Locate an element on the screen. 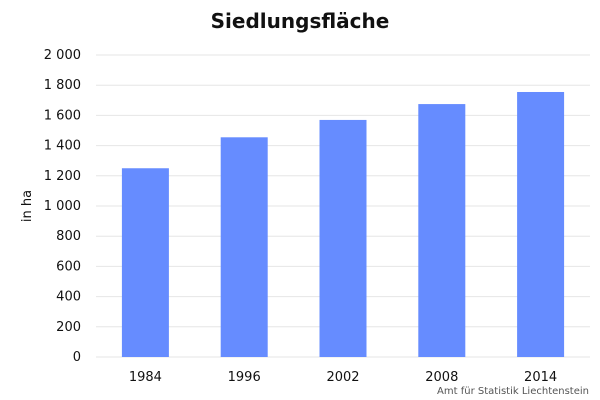 The height and width of the screenshot is (400, 600). y-tick-label: 200 is located at coordinates (68, 327).